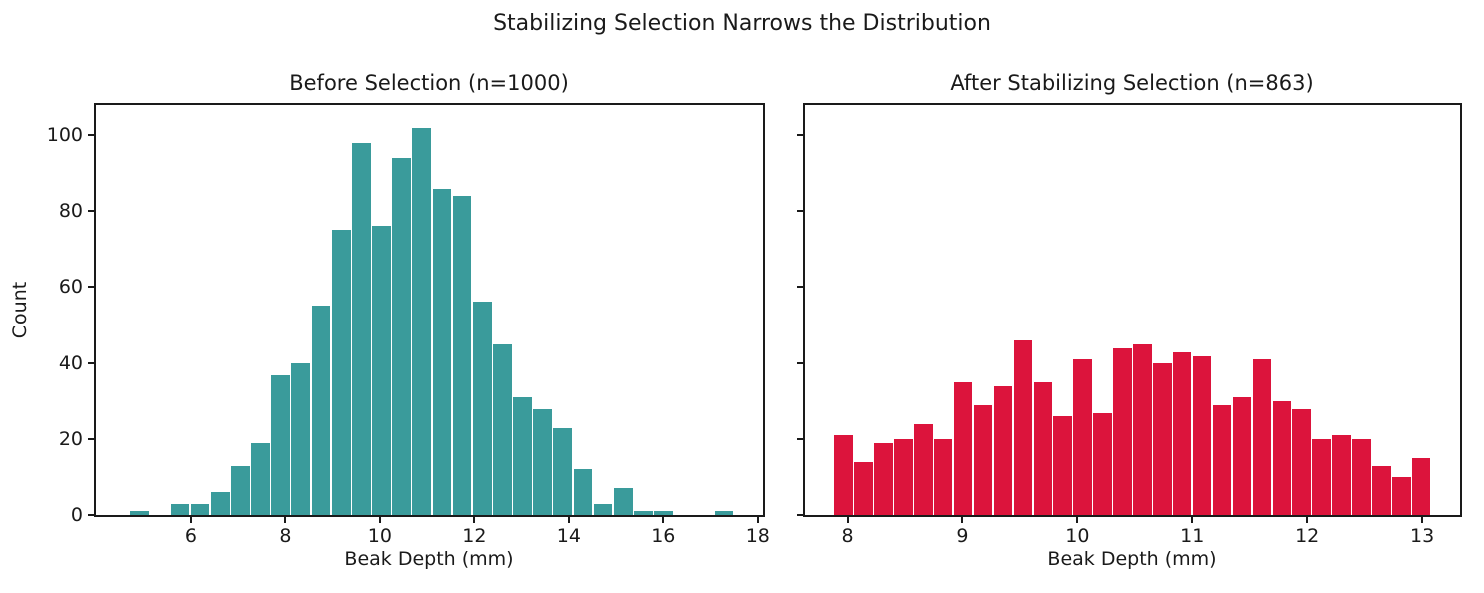  Describe the element at coordinates (20, 310) in the screenshot. I see `yaxis-label: Count` at that location.